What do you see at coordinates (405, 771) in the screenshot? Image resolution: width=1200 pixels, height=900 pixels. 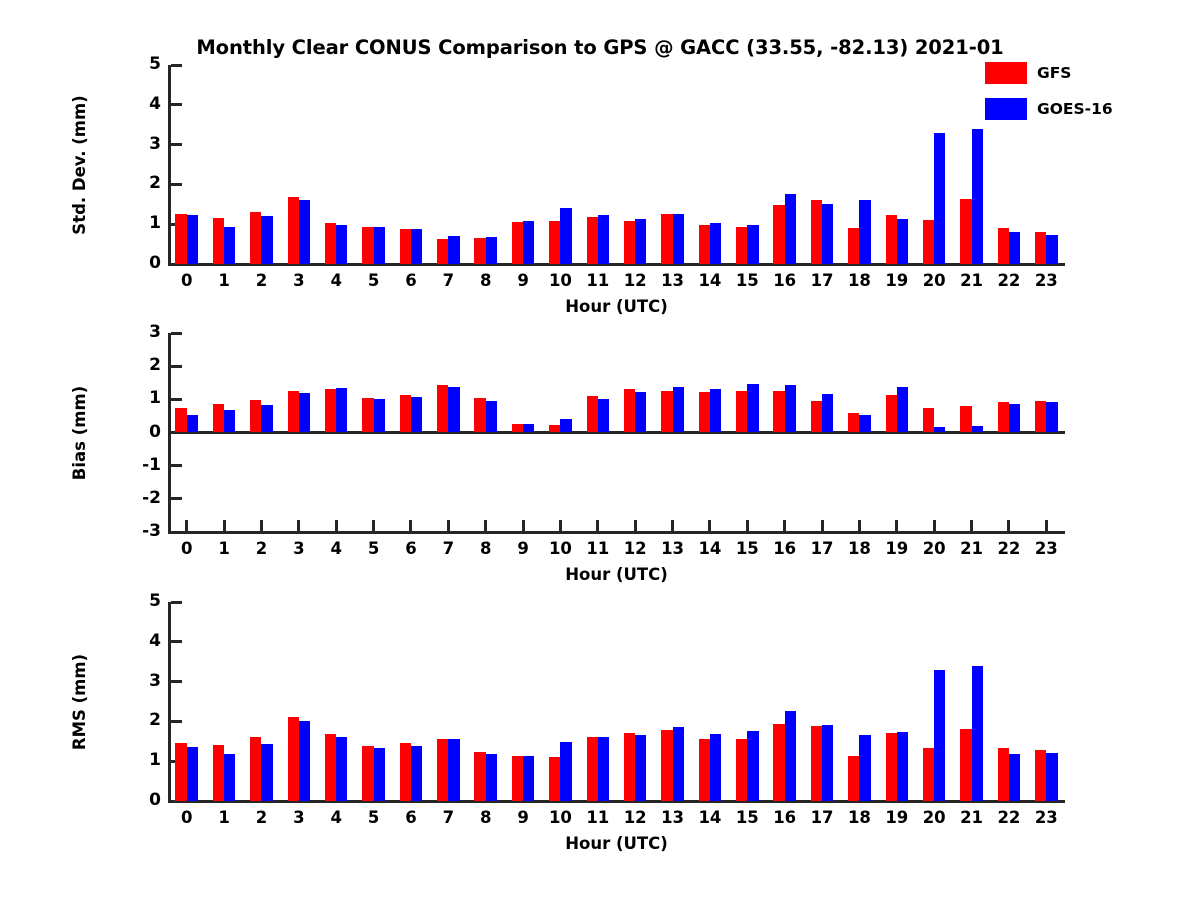 I see `bar-rms-gfs-h6` at bounding box center [405, 771].